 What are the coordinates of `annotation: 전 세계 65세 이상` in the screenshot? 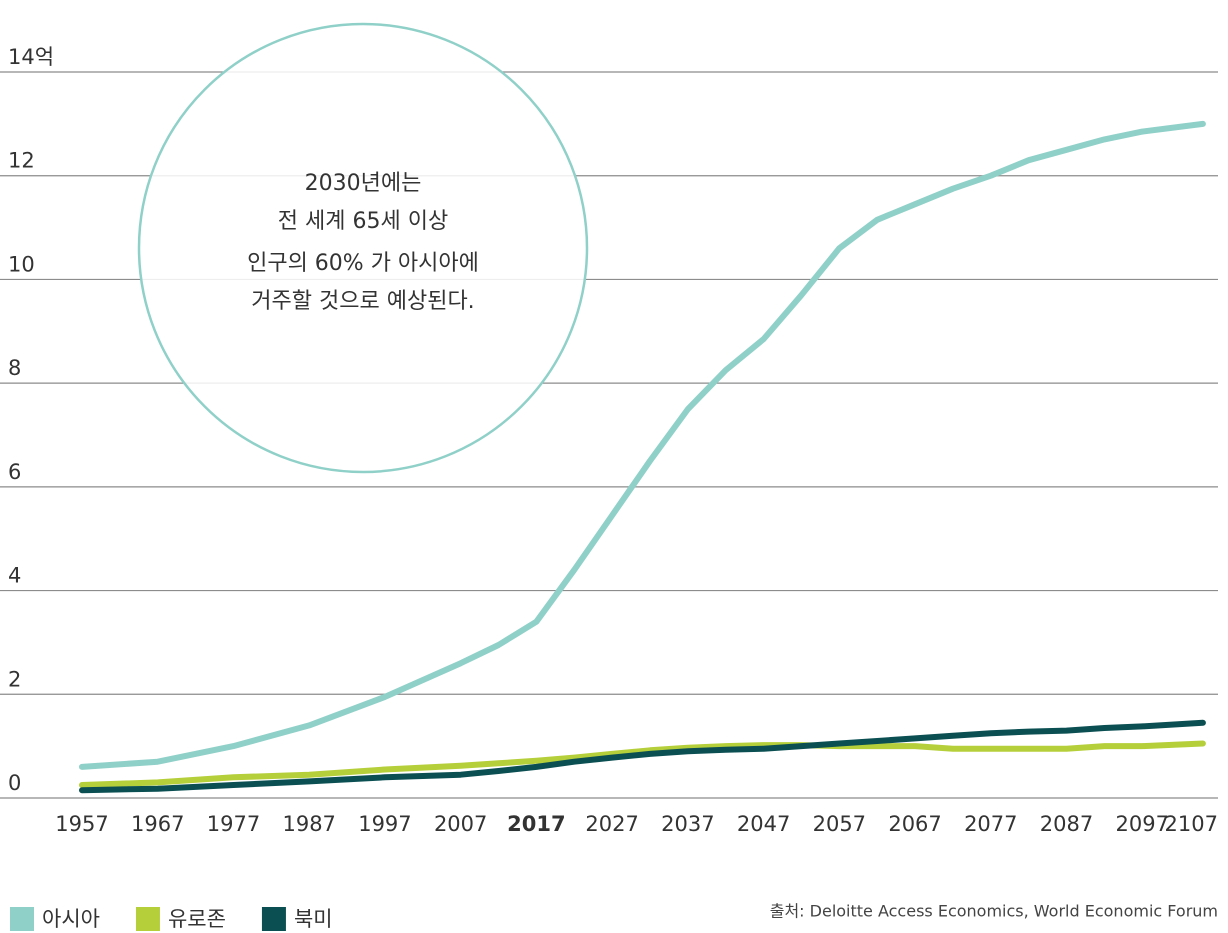 It's located at (363, 221).